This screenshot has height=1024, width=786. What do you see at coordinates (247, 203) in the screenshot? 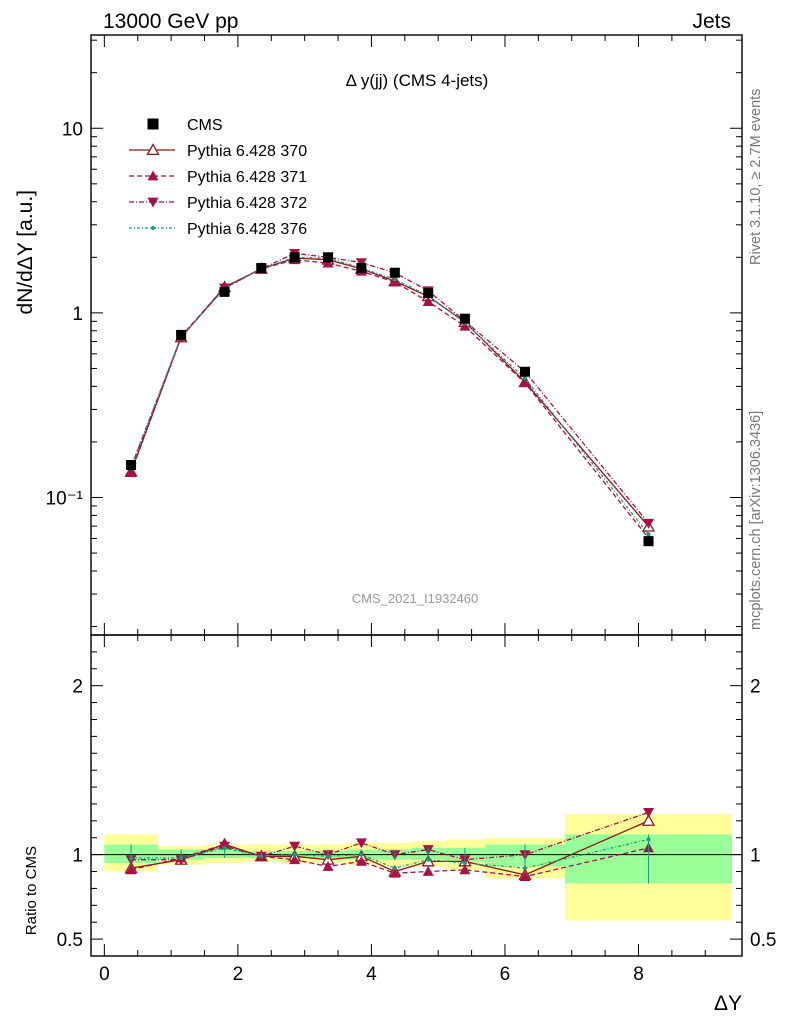
I see `legend-label: Pythia 6.428 372` at bounding box center [247, 203].